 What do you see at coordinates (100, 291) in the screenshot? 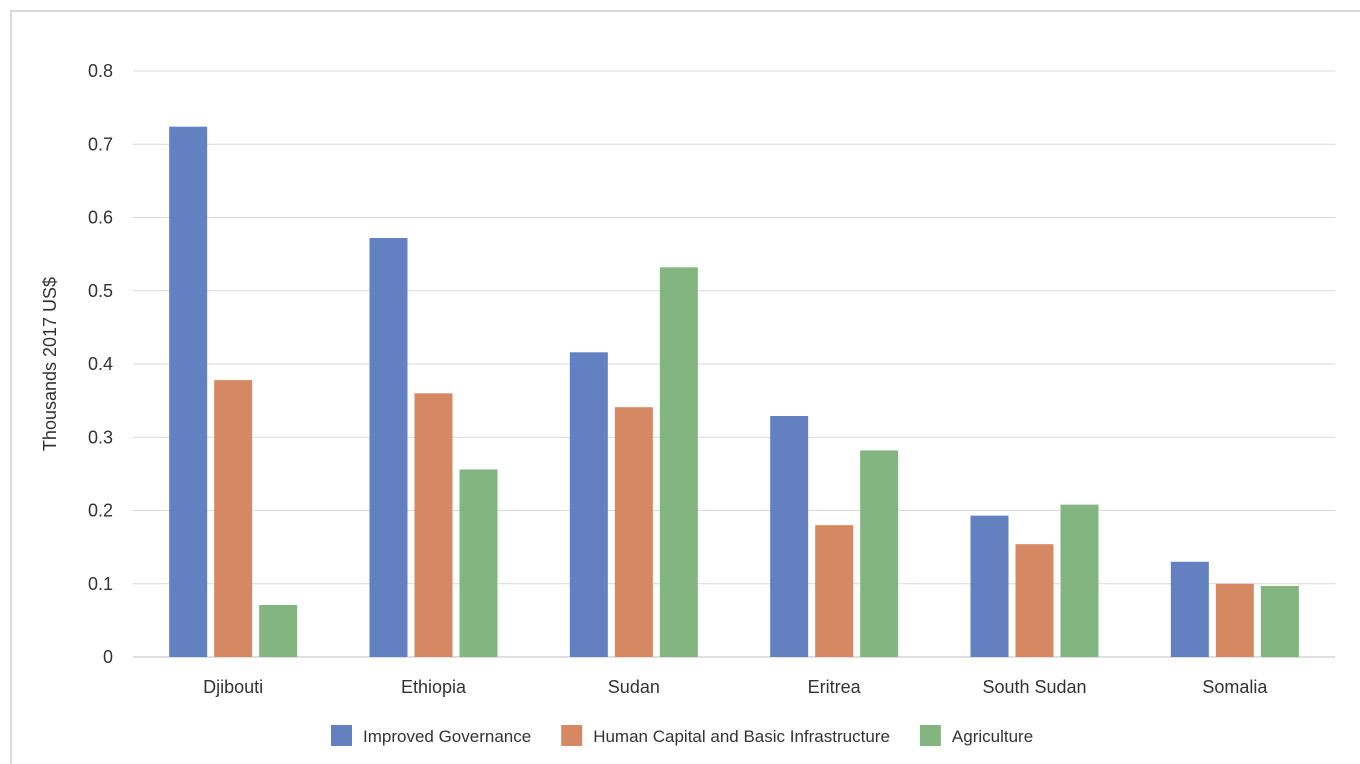
I see `y-tick-label: 0.5` at bounding box center [100, 291].